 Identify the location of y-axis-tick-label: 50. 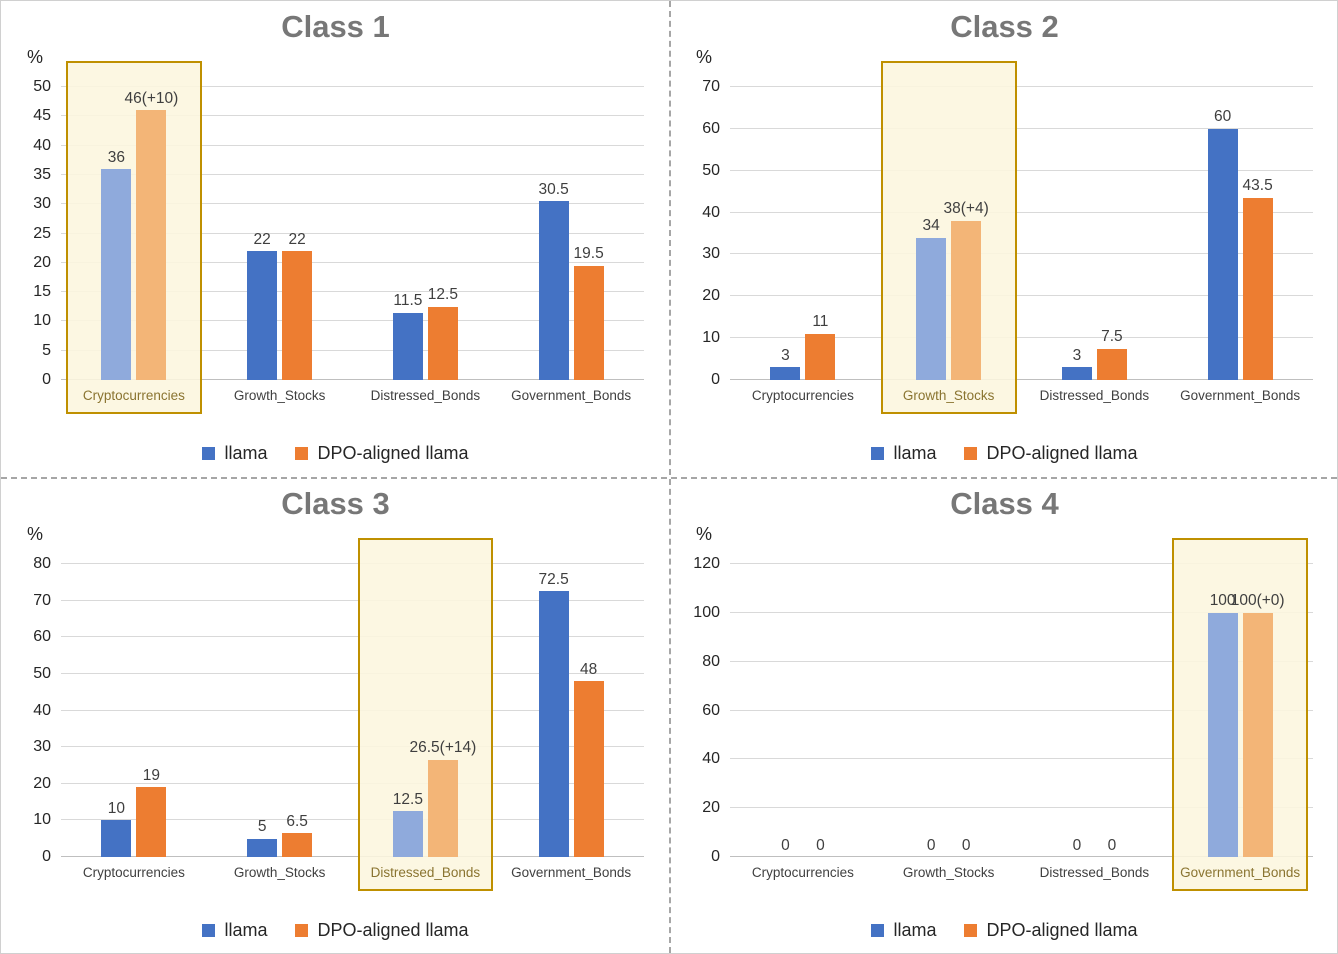
(42, 673).